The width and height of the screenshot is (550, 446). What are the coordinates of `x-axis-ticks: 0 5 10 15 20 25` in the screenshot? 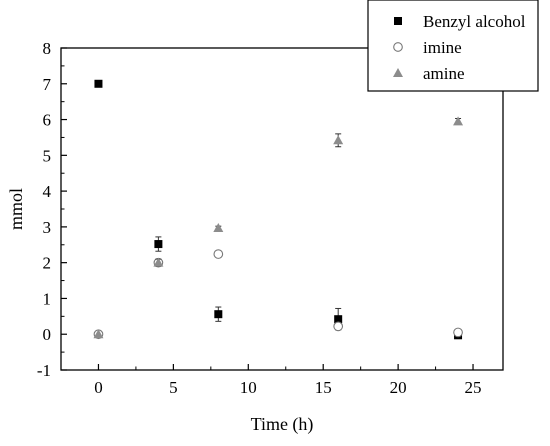 It's located at (288, 380).